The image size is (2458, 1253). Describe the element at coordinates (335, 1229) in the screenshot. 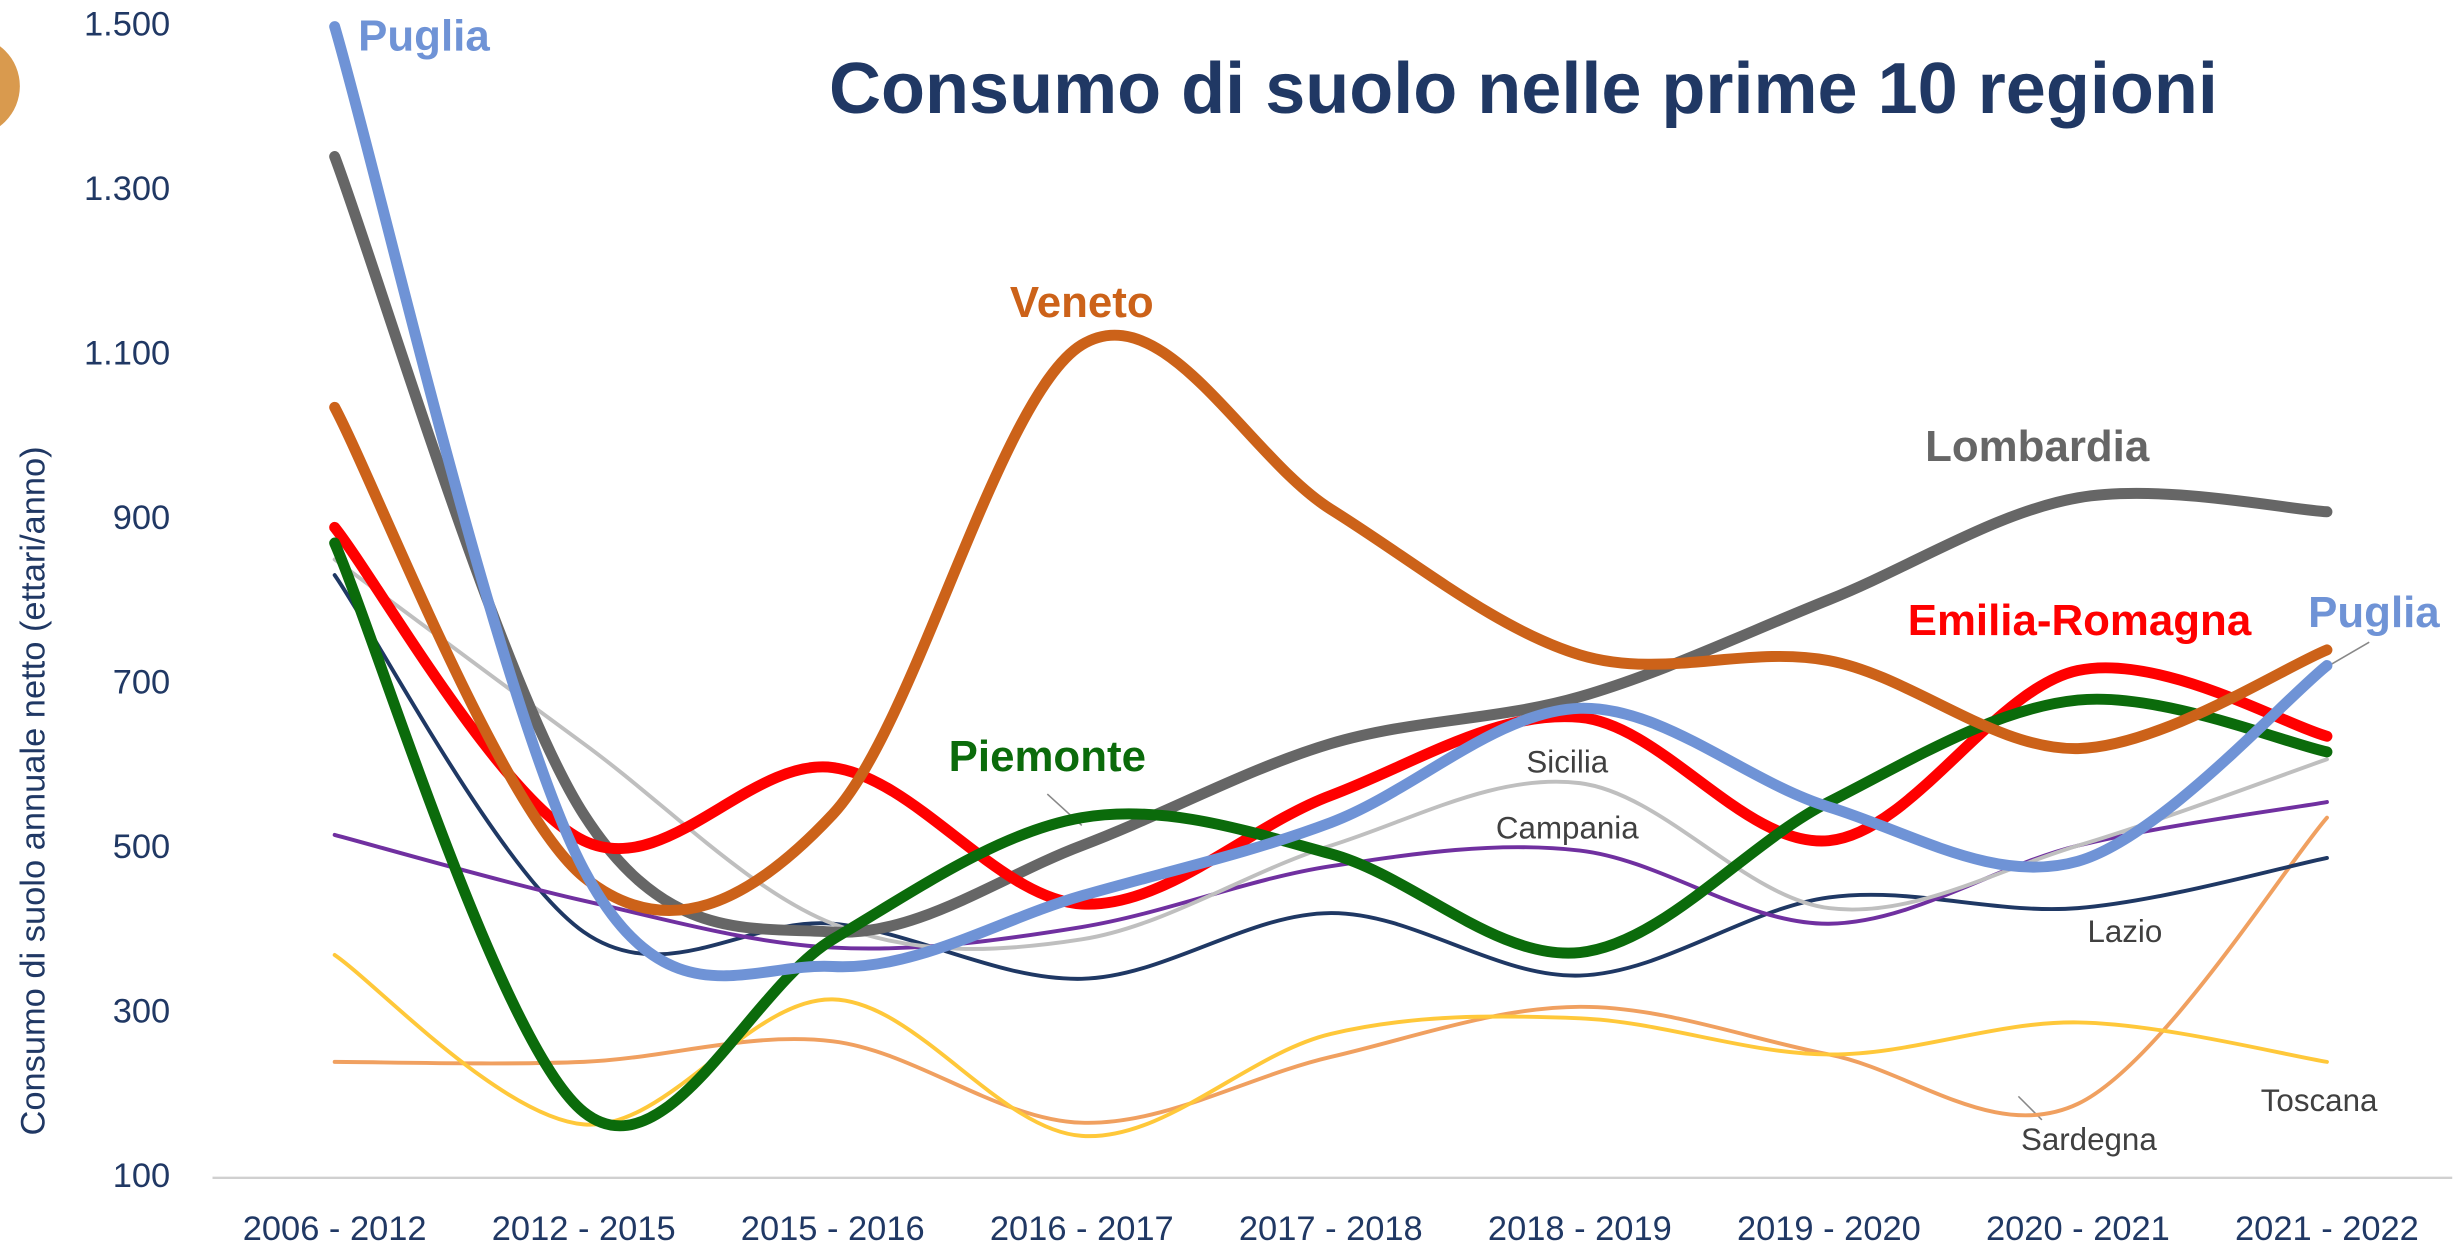

I see `x-tick-label: 2006 - 2012` at that location.